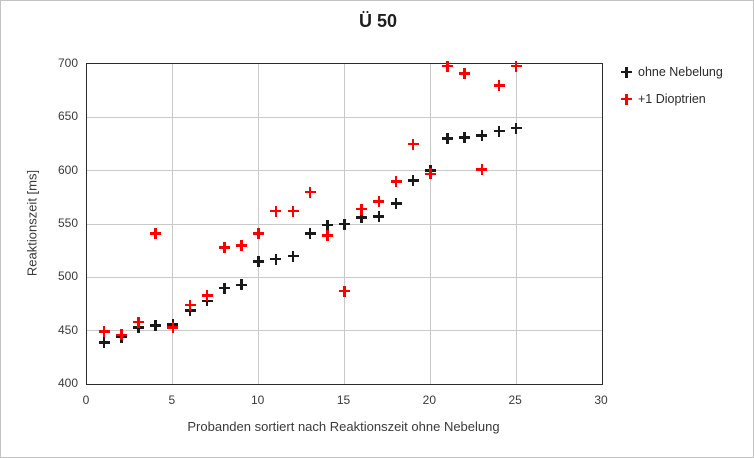 The width and height of the screenshot is (754, 458). Describe the element at coordinates (67, 169) in the screenshot. I see `y-tick-label: 600` at that location.